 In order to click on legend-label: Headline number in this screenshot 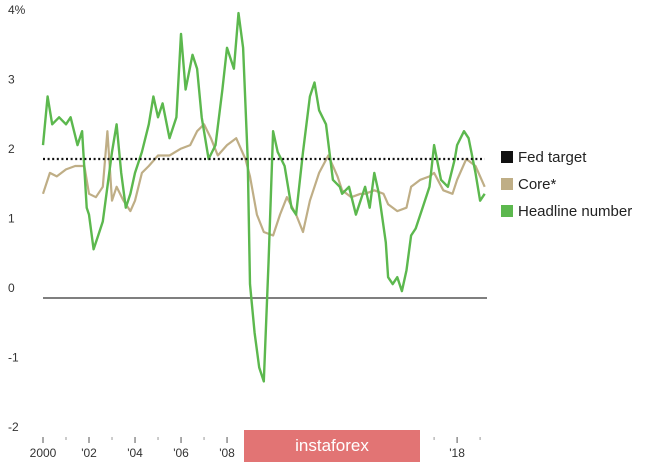, I will do `click(575, 211)`.